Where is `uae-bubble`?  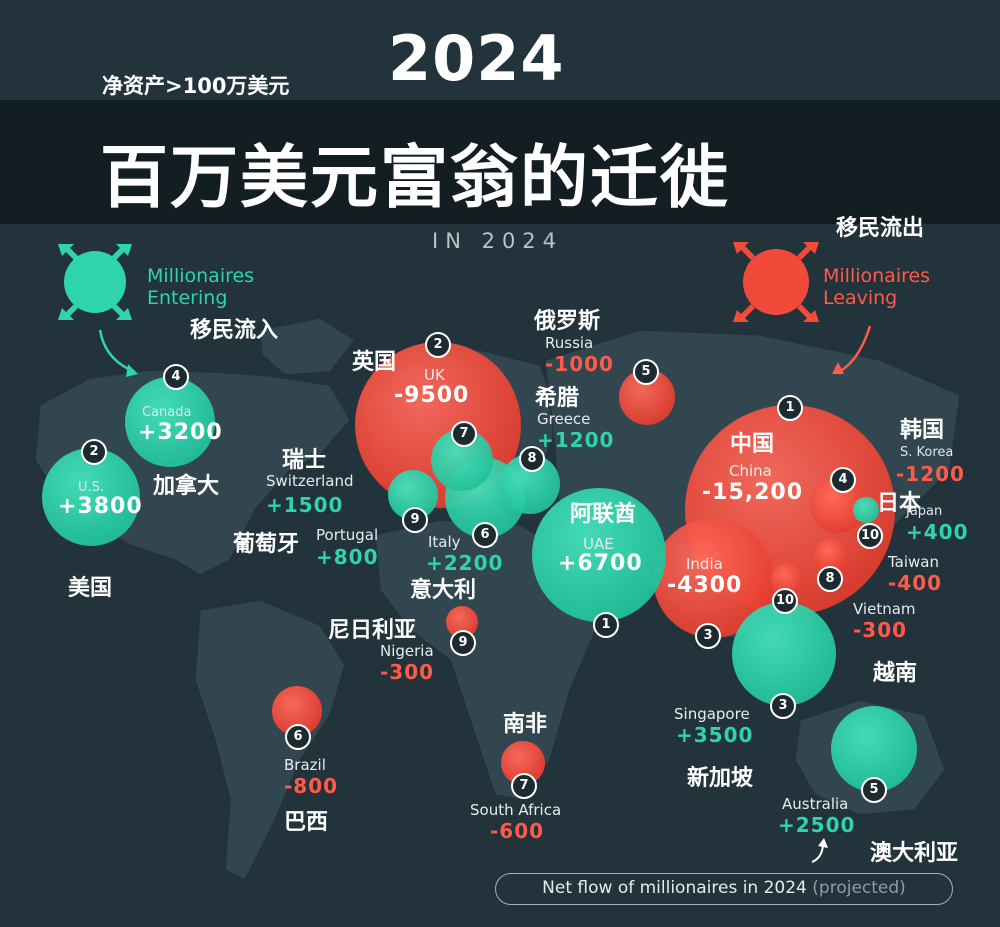 uae-bubble is located at coordinates (599, 555).